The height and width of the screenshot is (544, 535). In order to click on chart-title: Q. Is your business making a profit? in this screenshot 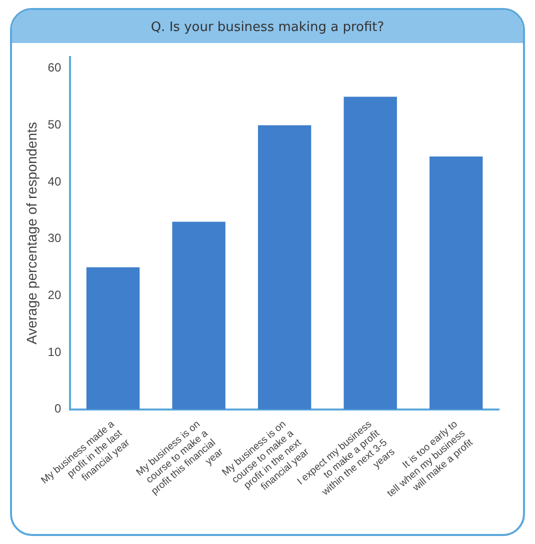, I will do `click(267, 26)`.